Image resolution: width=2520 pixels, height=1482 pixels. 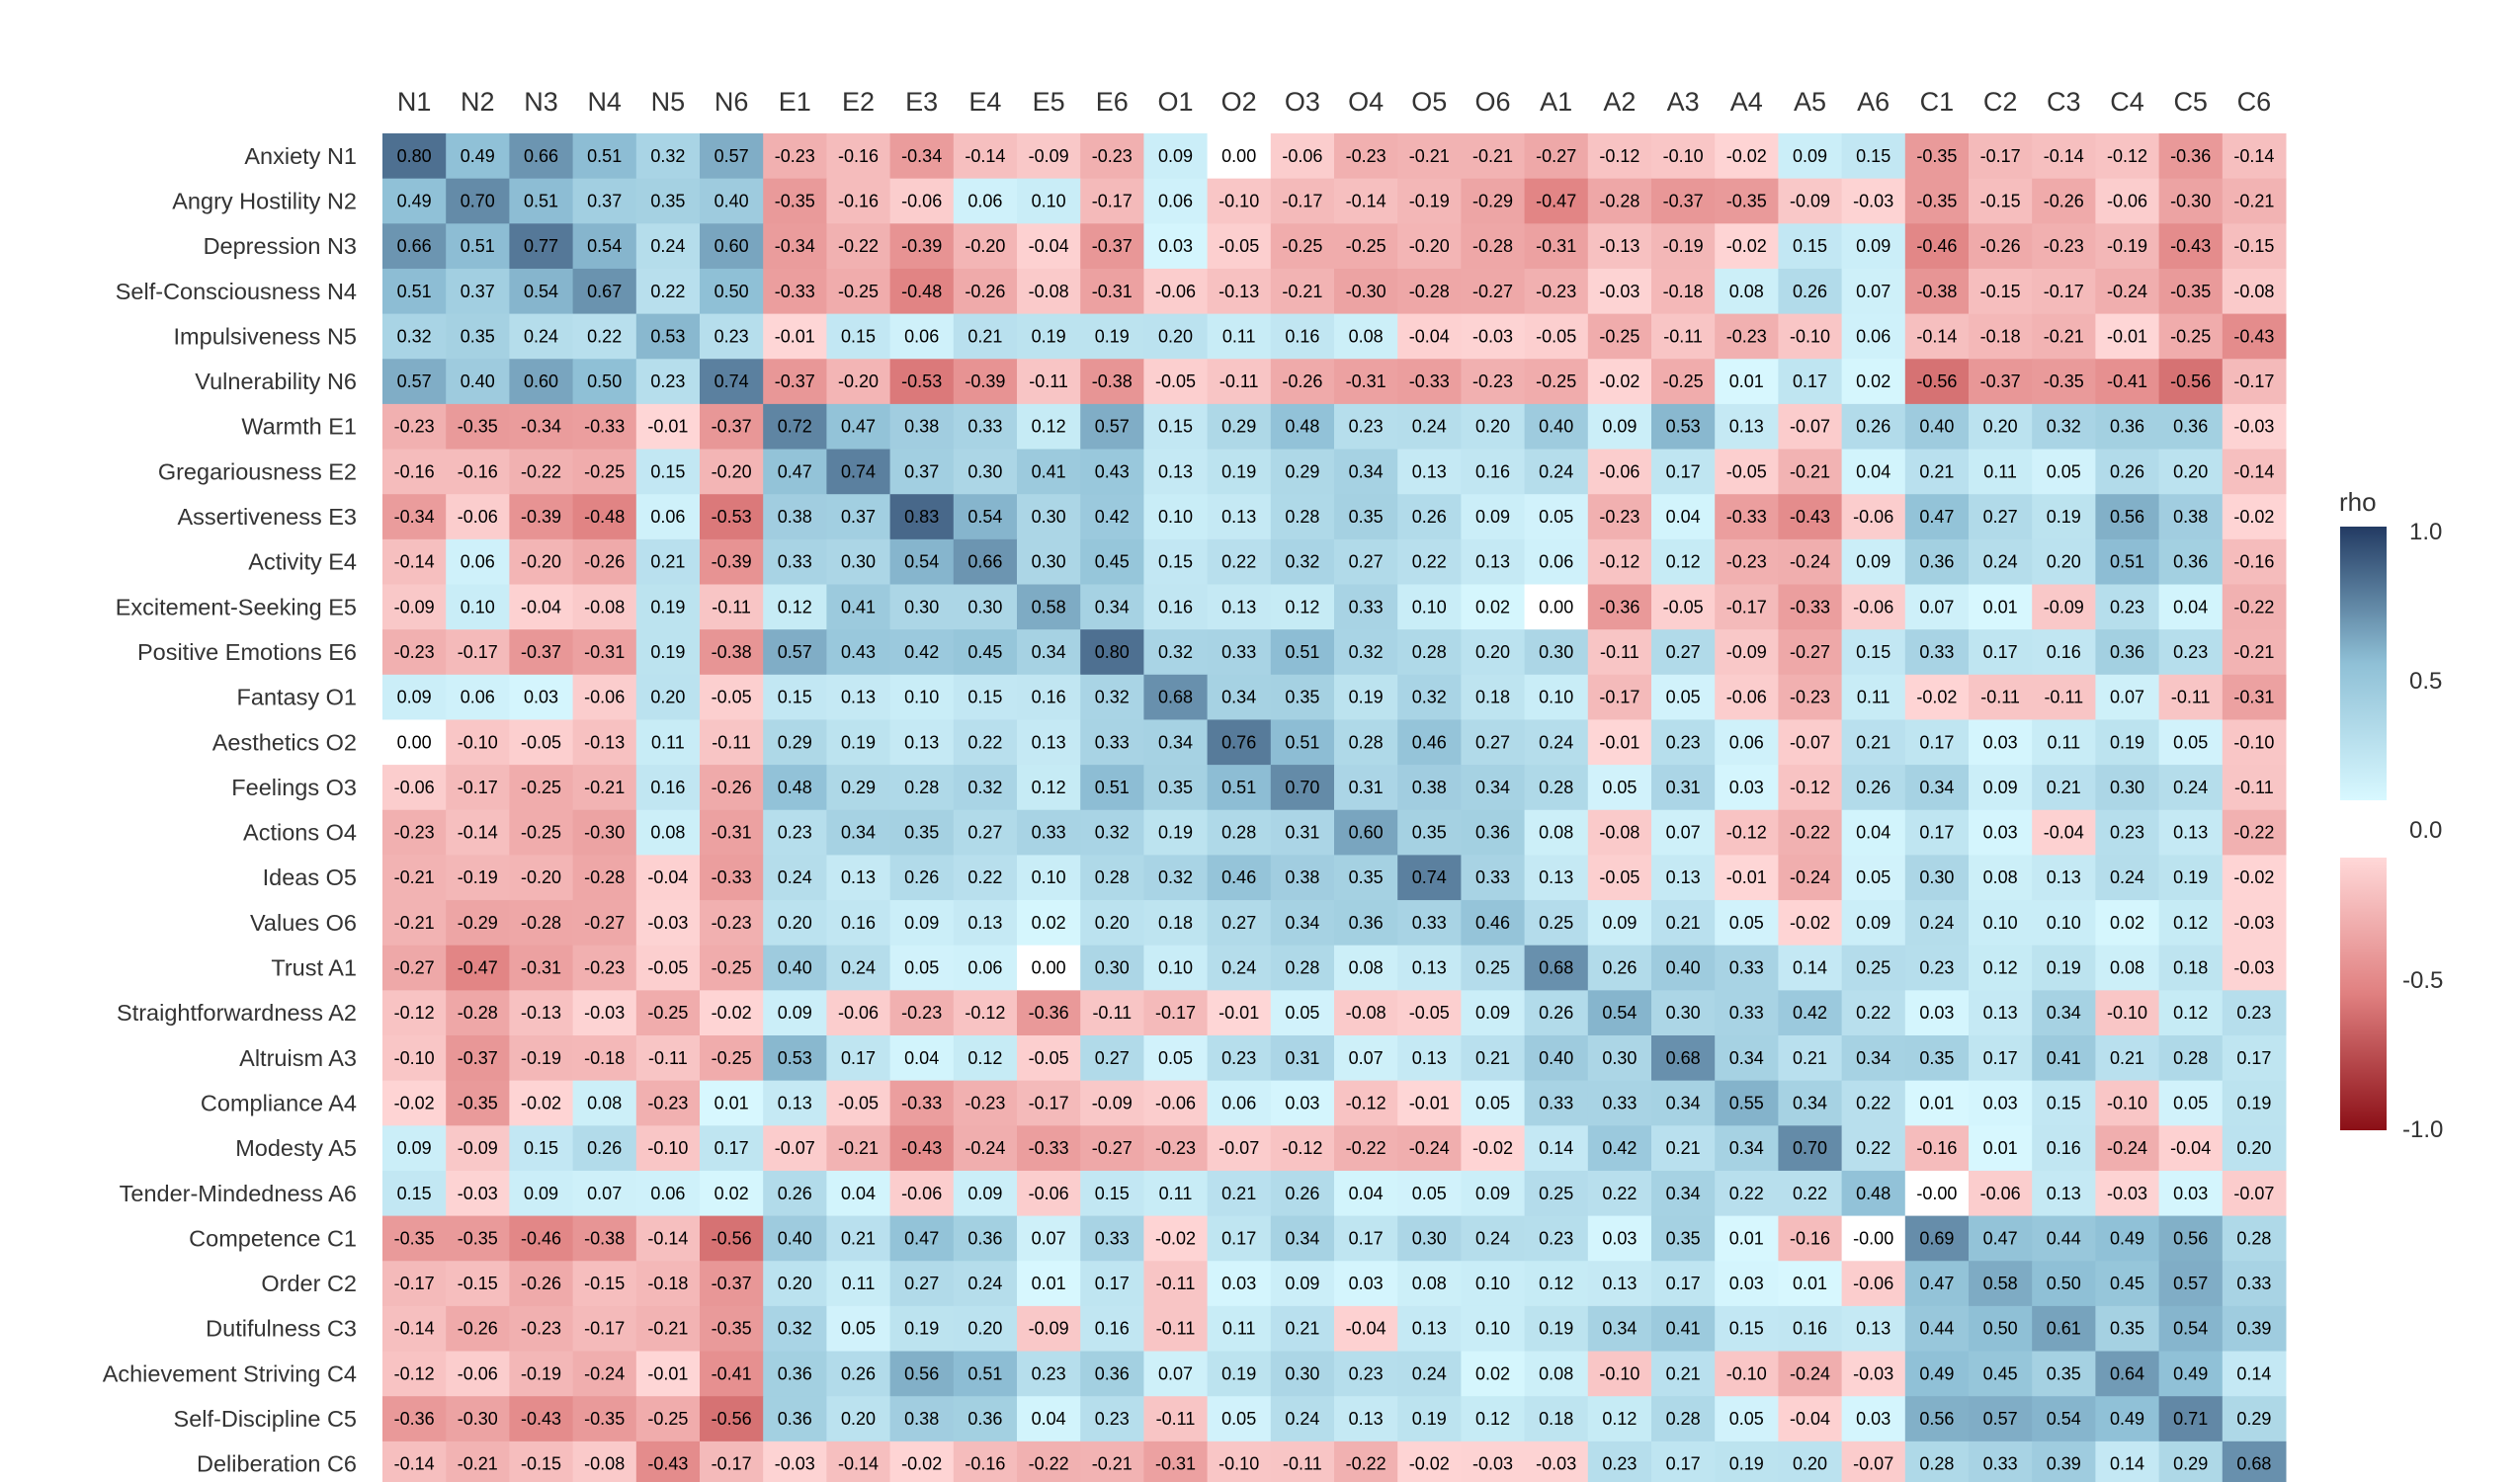 I want to click on cell-value-label: -0.01, so click(x=1746, y=877).